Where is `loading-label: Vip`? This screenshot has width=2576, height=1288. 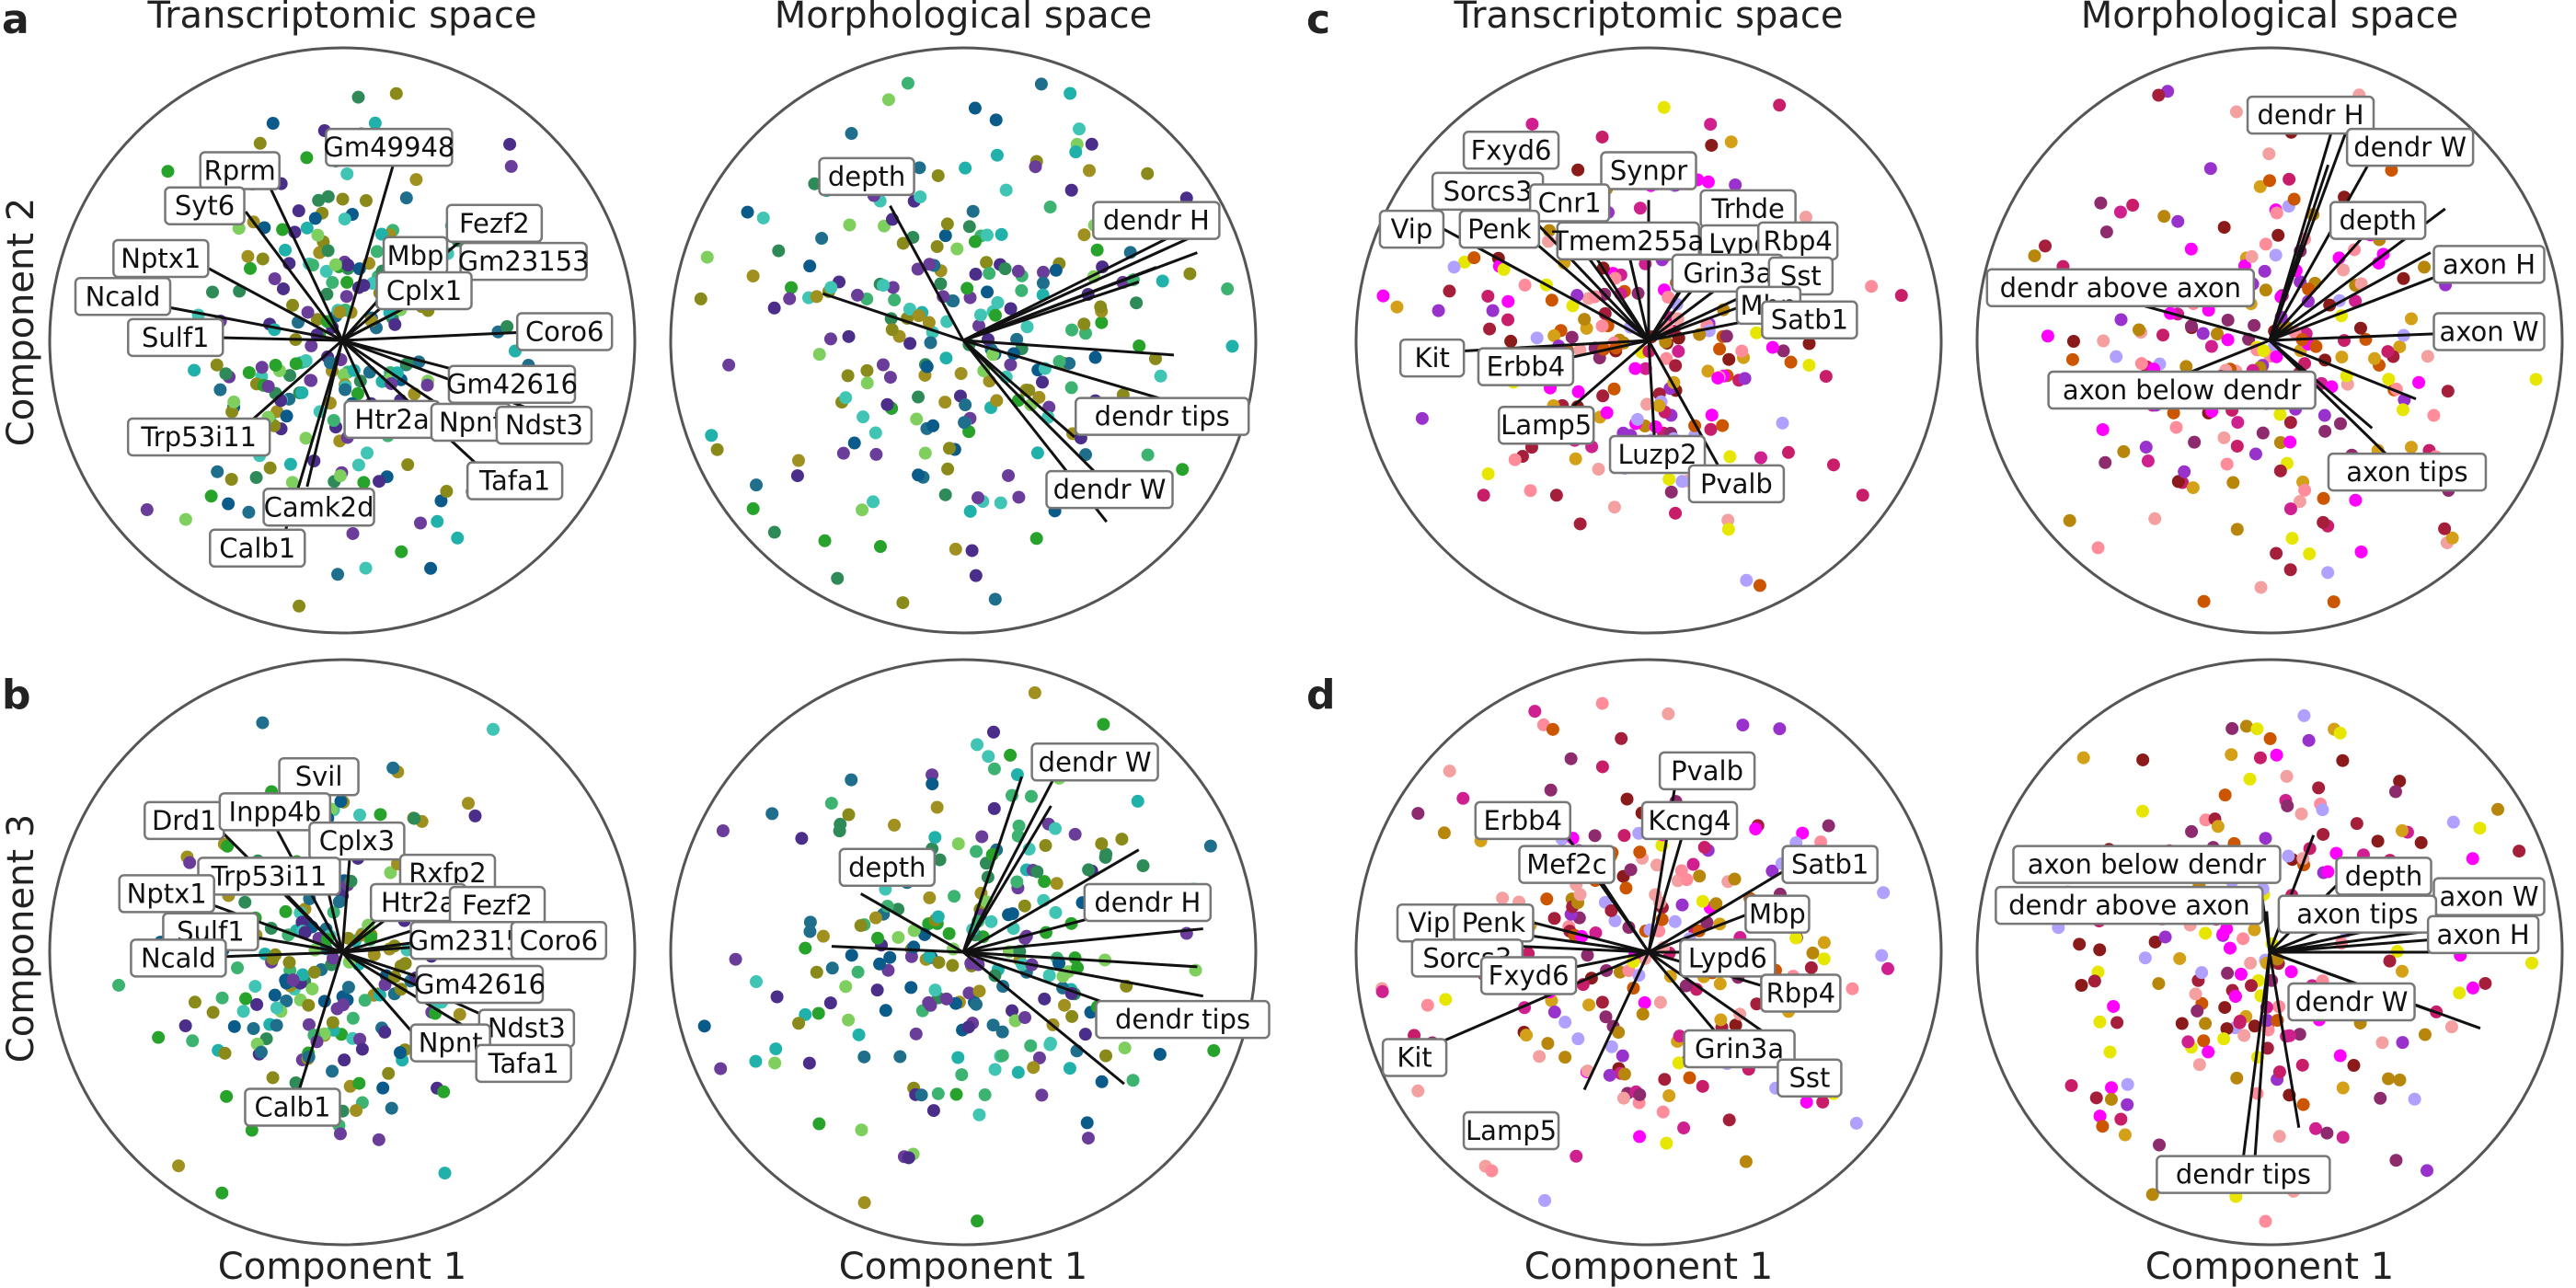
loading-label: Vip is located at coordinates (1429, 923).